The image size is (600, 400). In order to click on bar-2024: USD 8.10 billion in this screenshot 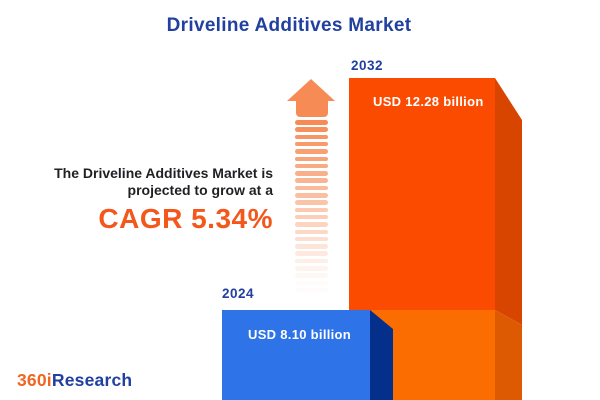, I will do `click(307, 355)`.